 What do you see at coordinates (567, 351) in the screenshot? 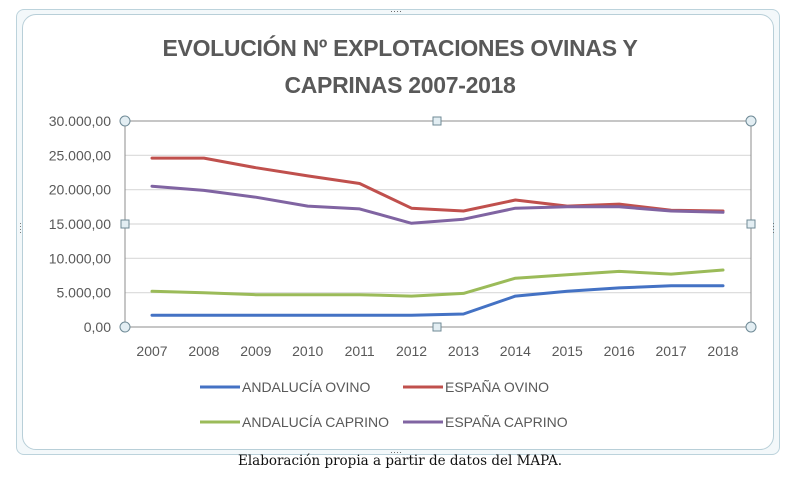
I see `x-tick-label: 2015` at bounding box center [567, 351].